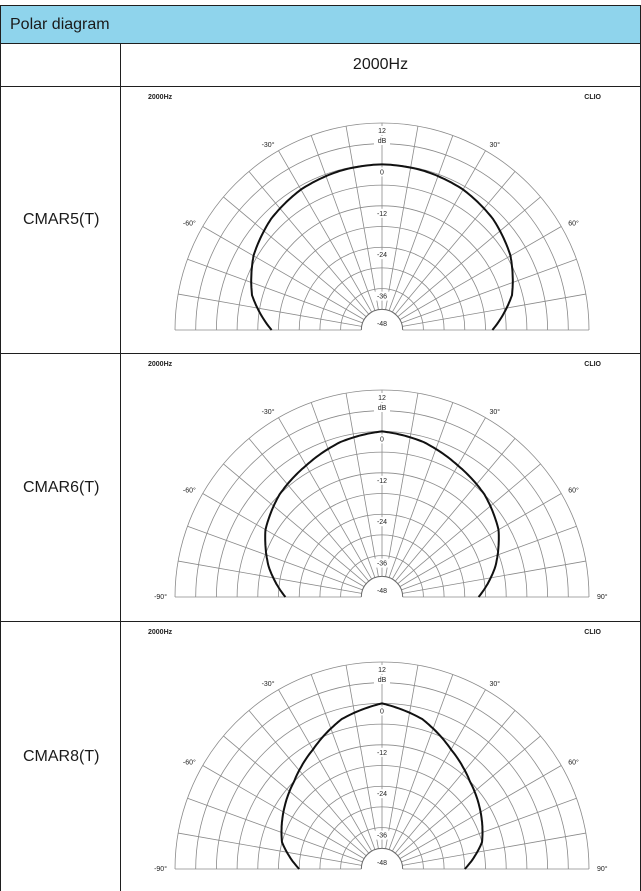 The height and width of the screenshot is (891, 641). I want to click on frequency-header-row: 2000Hz, so click(320, 65).